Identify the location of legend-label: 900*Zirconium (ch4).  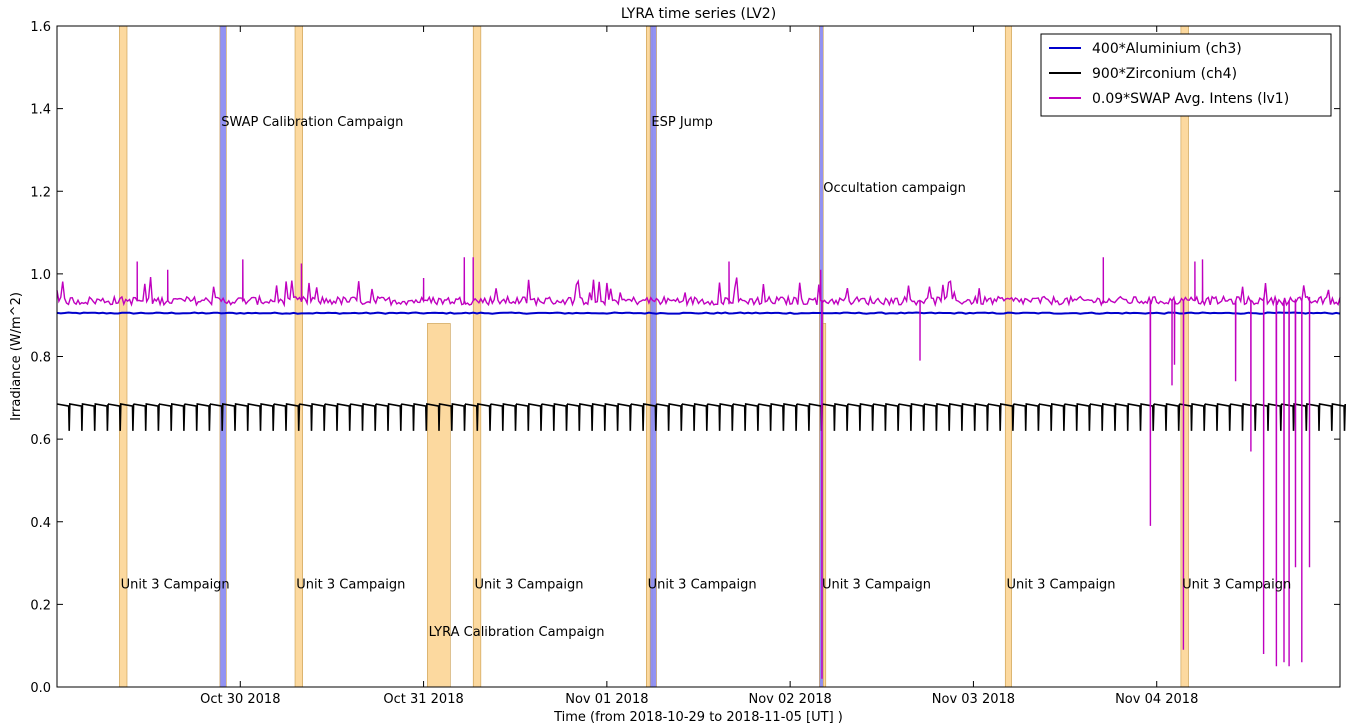
(1164, 74).